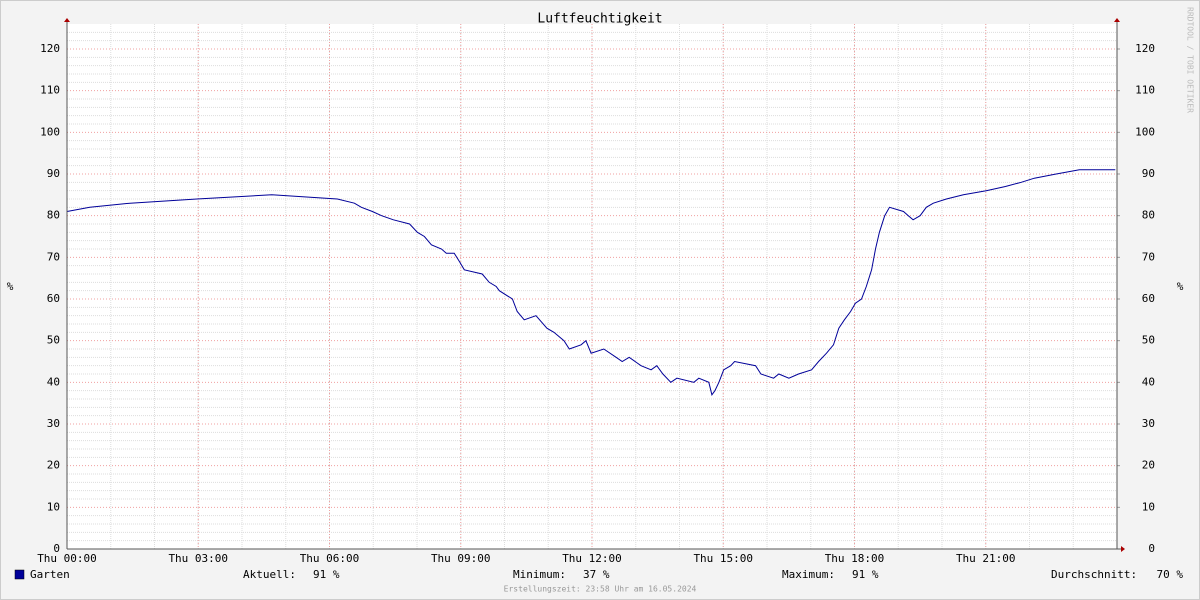 The height and width of the screenshot is (600, 1200). I want to click on x-tick-label: Thu 12:00, so click(592, 558).